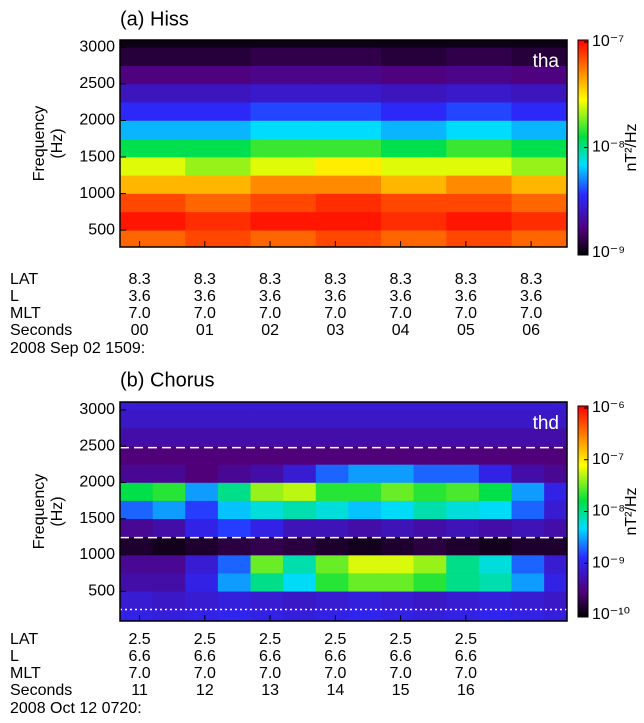 This screenshot has width=644, height=723. Describe the element at coordinates (139, 296) in the screenshot. I see `ephemeris-value: 3.6` at that location.